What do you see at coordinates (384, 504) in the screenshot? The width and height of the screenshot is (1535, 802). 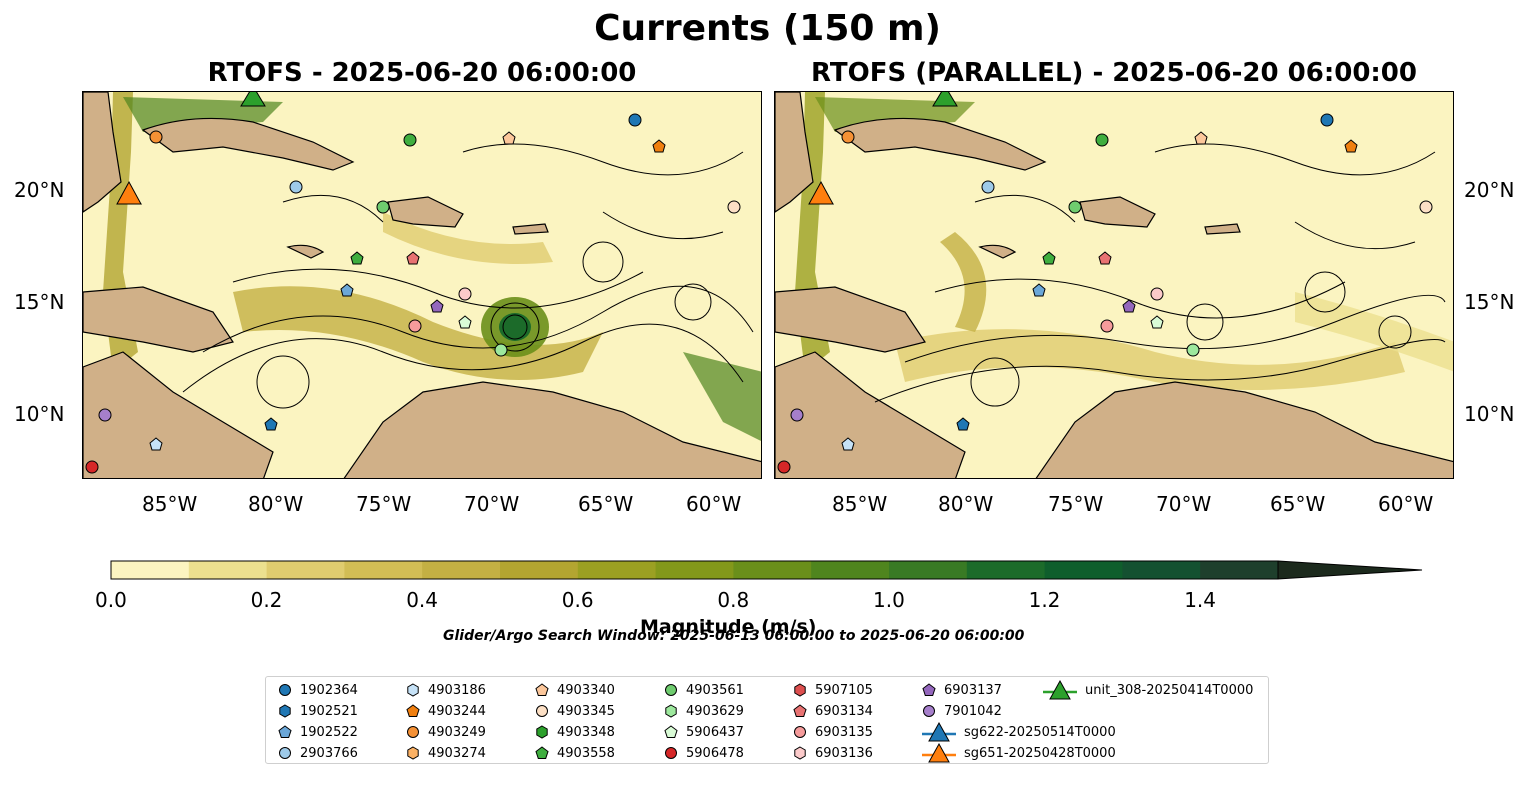 I see `lon-label-left-75w: 75°W` at bounding box center [384, 504].